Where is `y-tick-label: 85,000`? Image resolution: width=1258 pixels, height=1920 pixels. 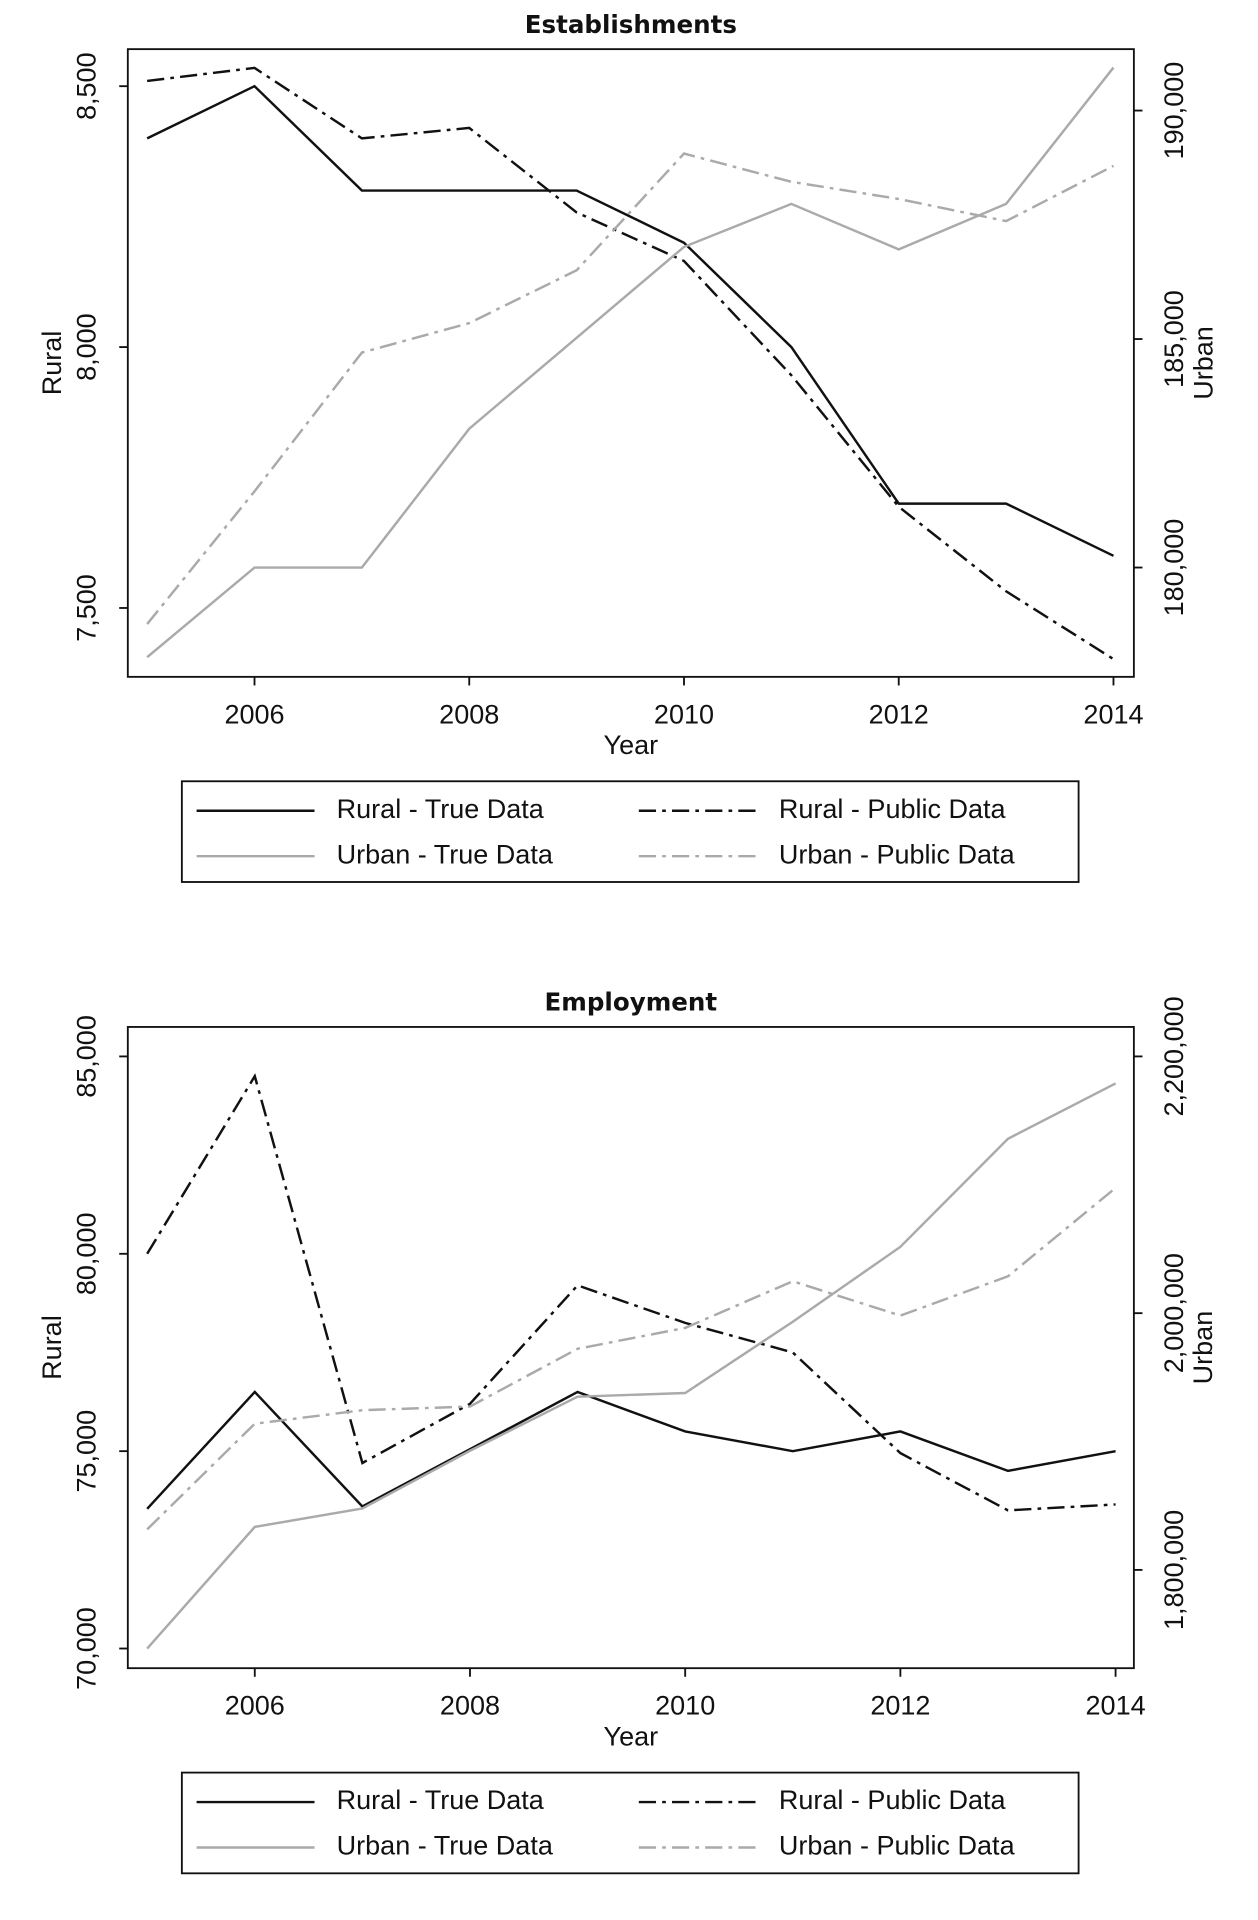
y-tick-label: 85,000 is located at coordinates (87, 1056).